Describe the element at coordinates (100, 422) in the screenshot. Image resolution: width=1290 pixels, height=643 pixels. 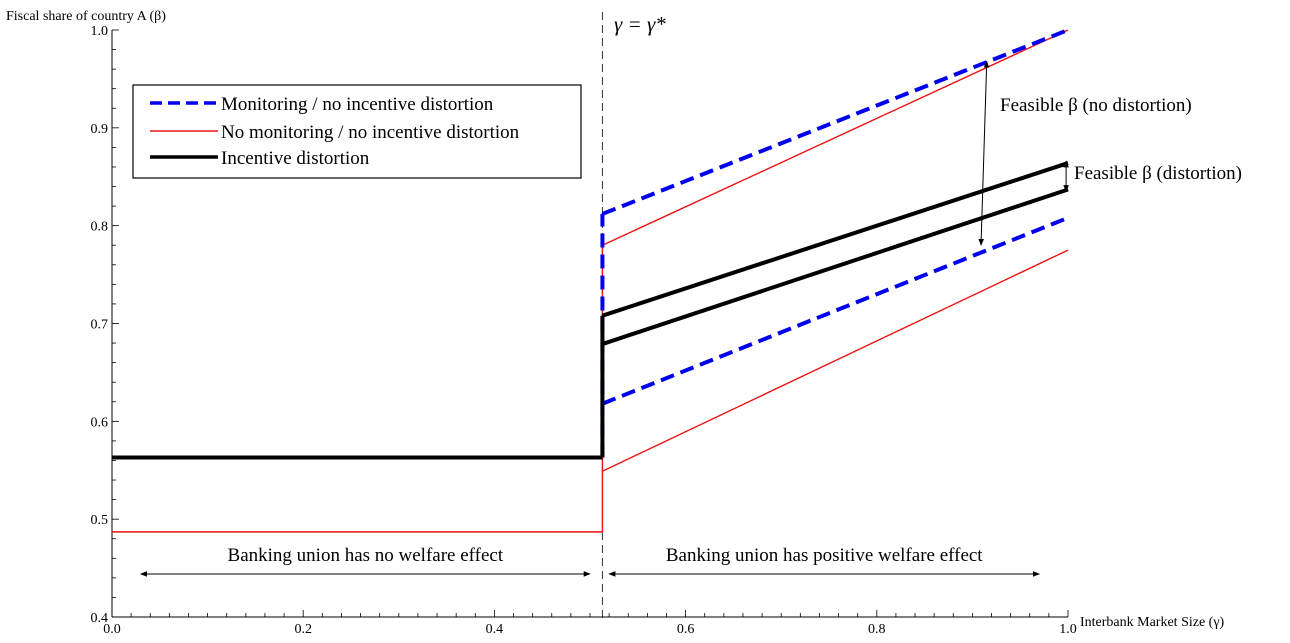
I see `y-tick-label: 0.6` at that location.